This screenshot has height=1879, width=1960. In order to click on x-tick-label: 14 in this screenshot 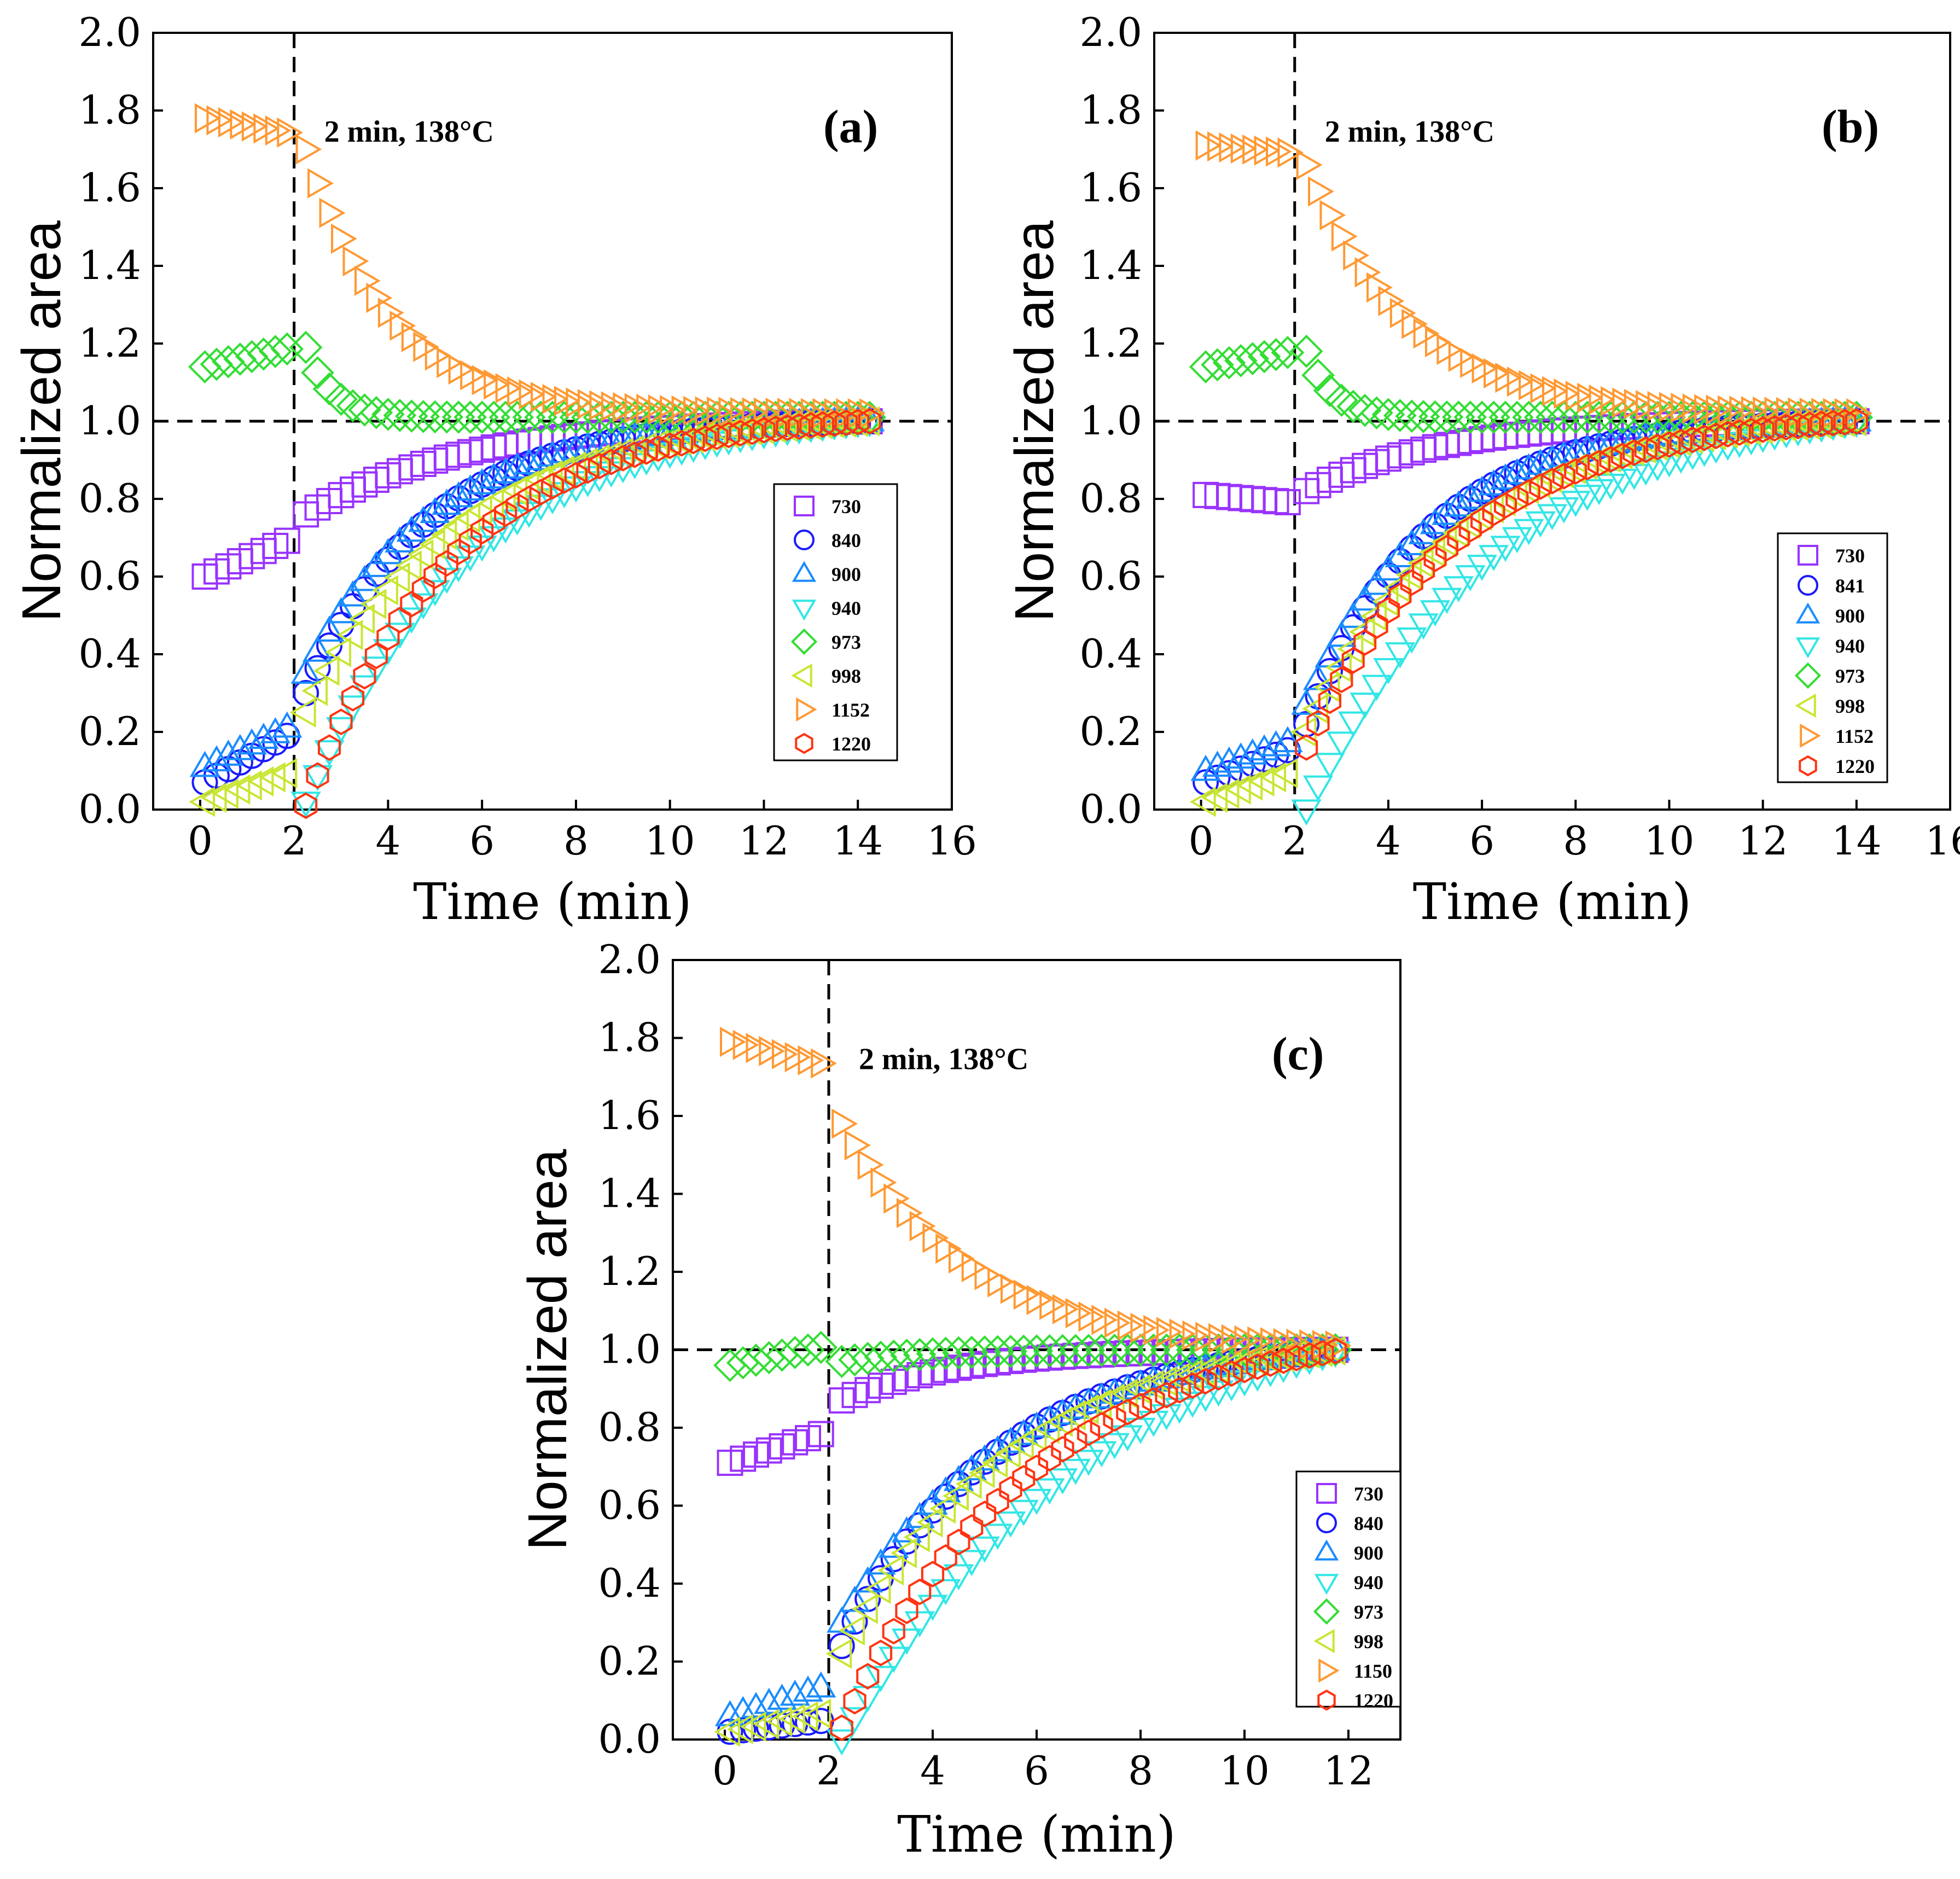, I will do `click(1856, 841)`.